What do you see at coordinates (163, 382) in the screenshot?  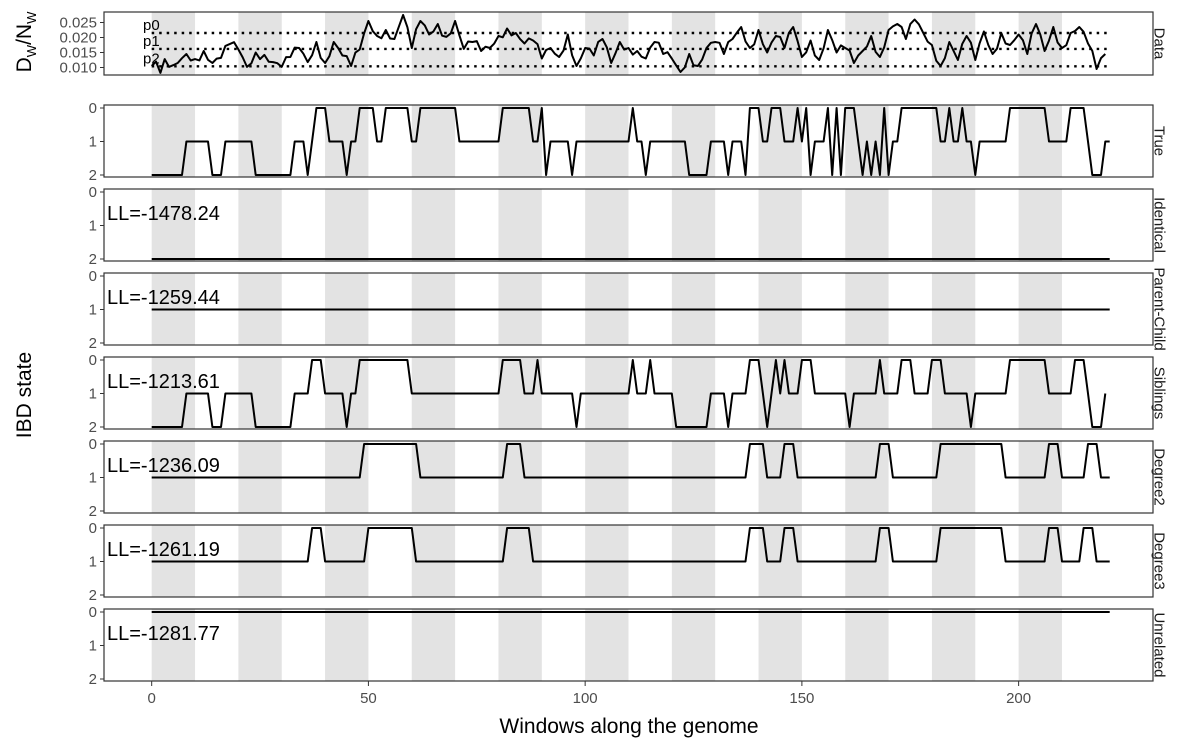 I see `log-likelihood-label: LL=-1213.61` at bounding box center [163, 382].